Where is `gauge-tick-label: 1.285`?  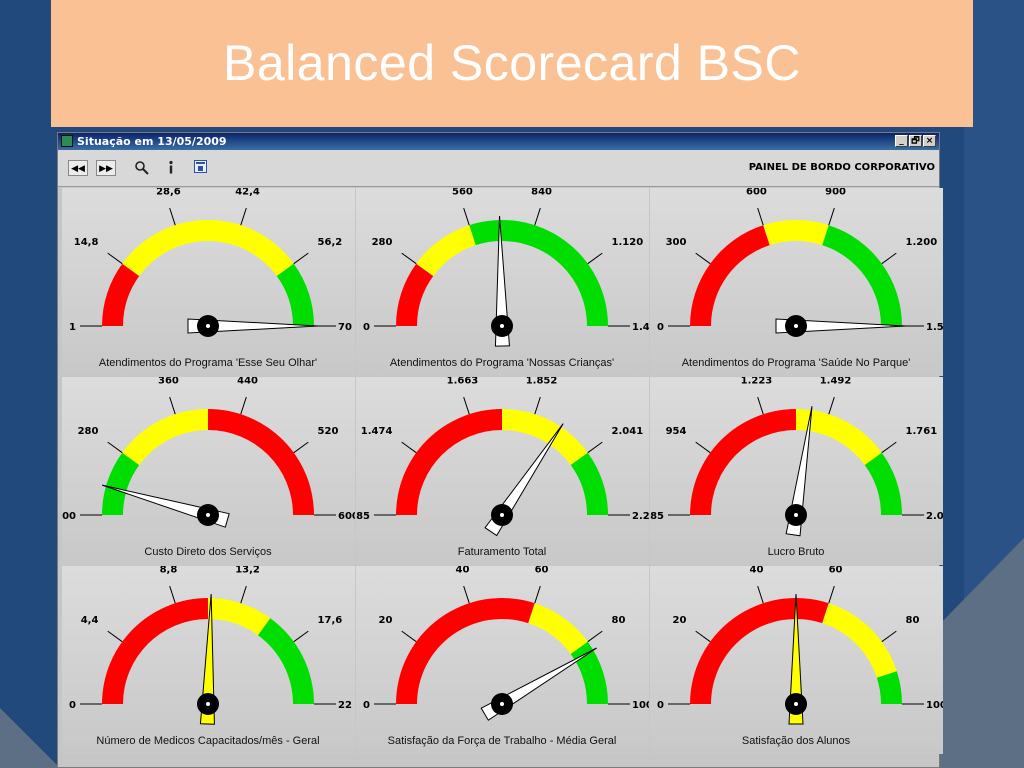 gauge-tick-label: 1.285 is located at coordinates (363, 516).